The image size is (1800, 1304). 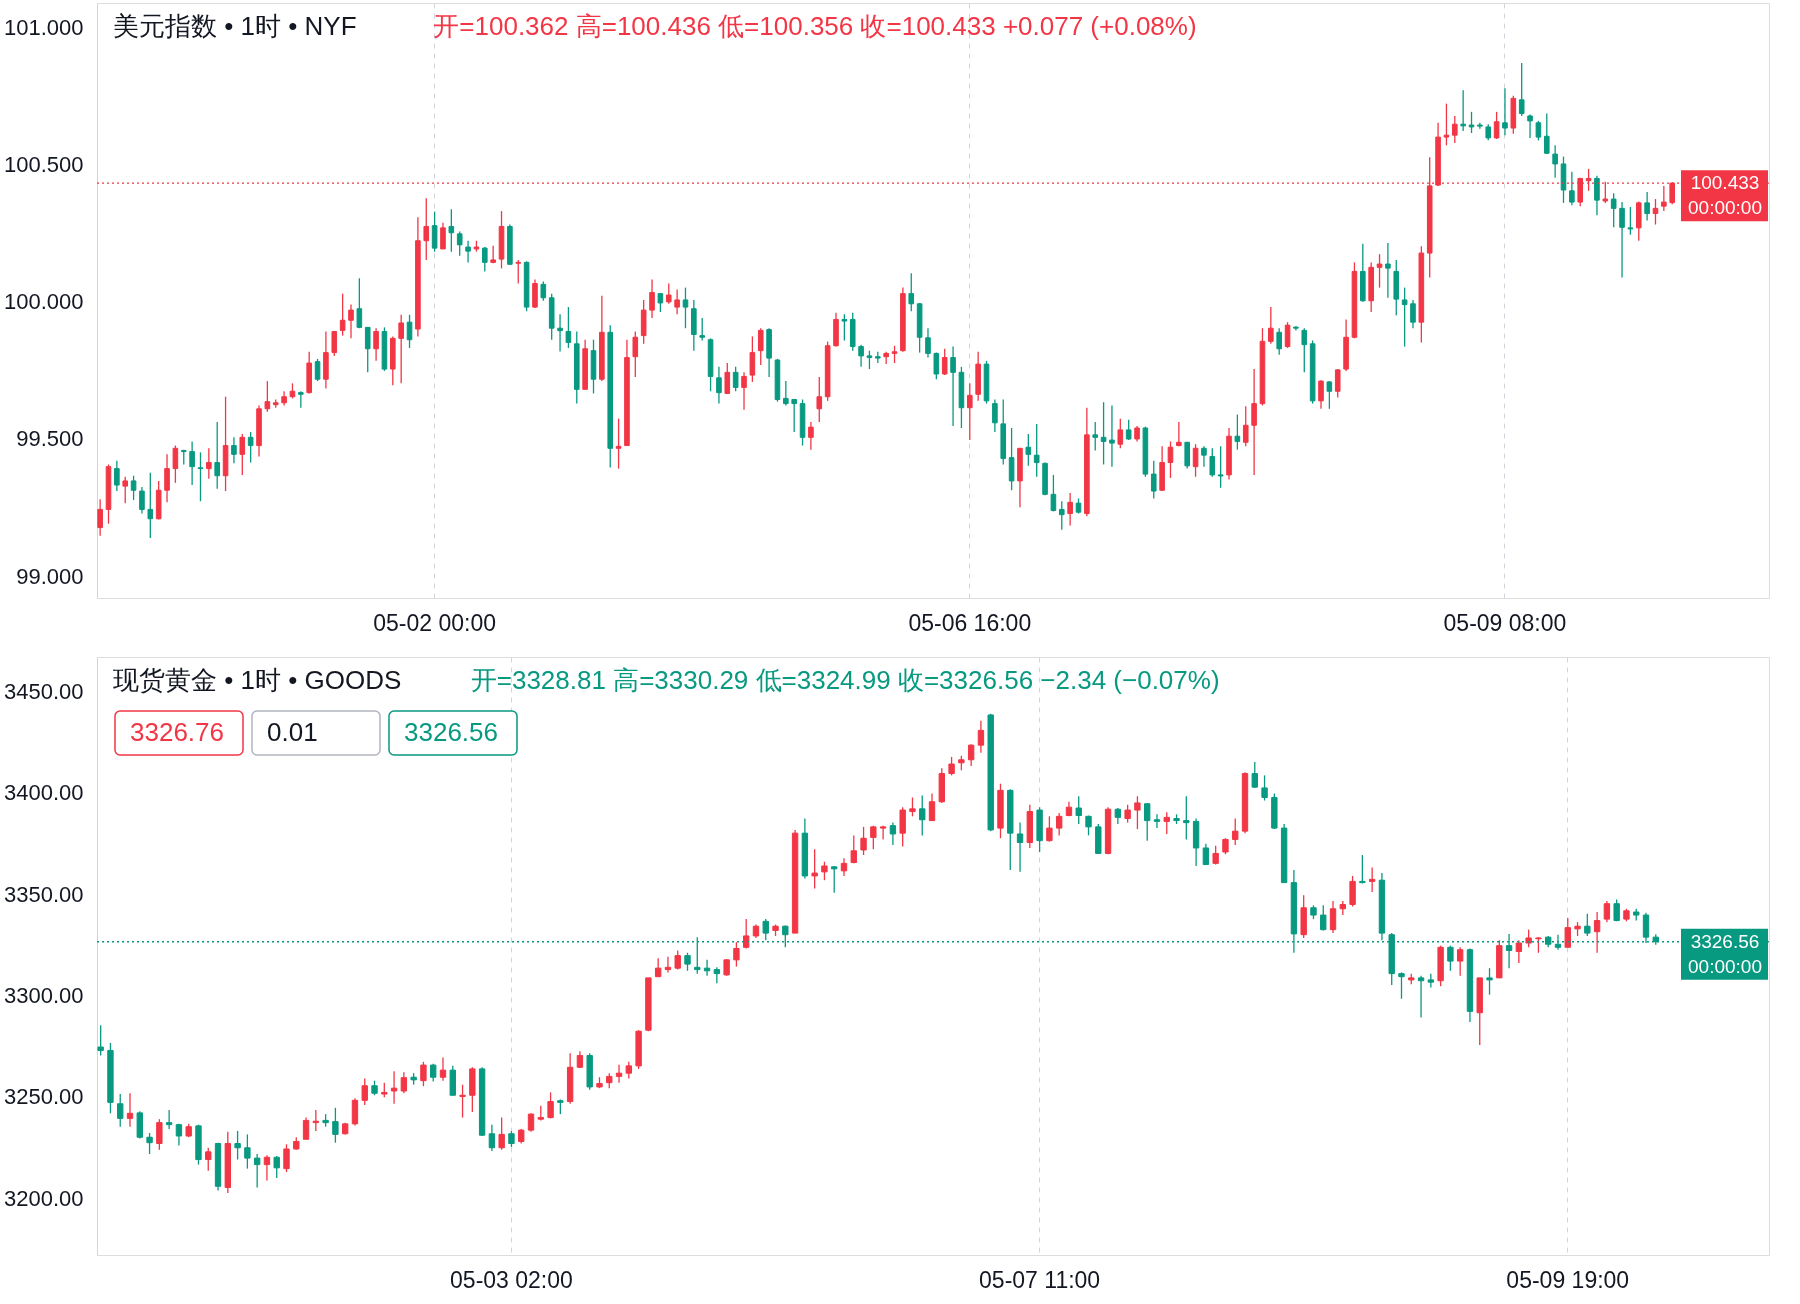 I want to click on y-tick-label: 99.000, so click(x=50, y=576).